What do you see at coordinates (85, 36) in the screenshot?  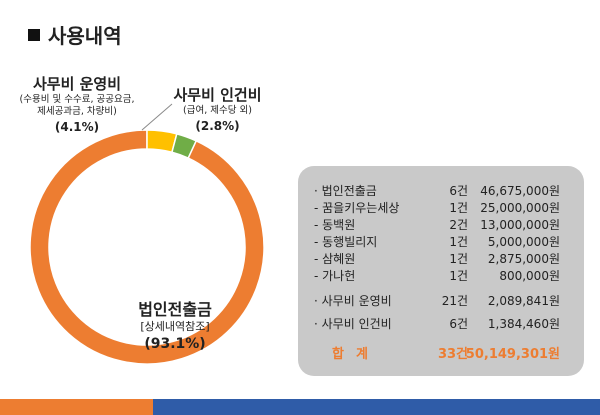 I see `page-title-text: 사용내역` at bounding box center [85, 36].